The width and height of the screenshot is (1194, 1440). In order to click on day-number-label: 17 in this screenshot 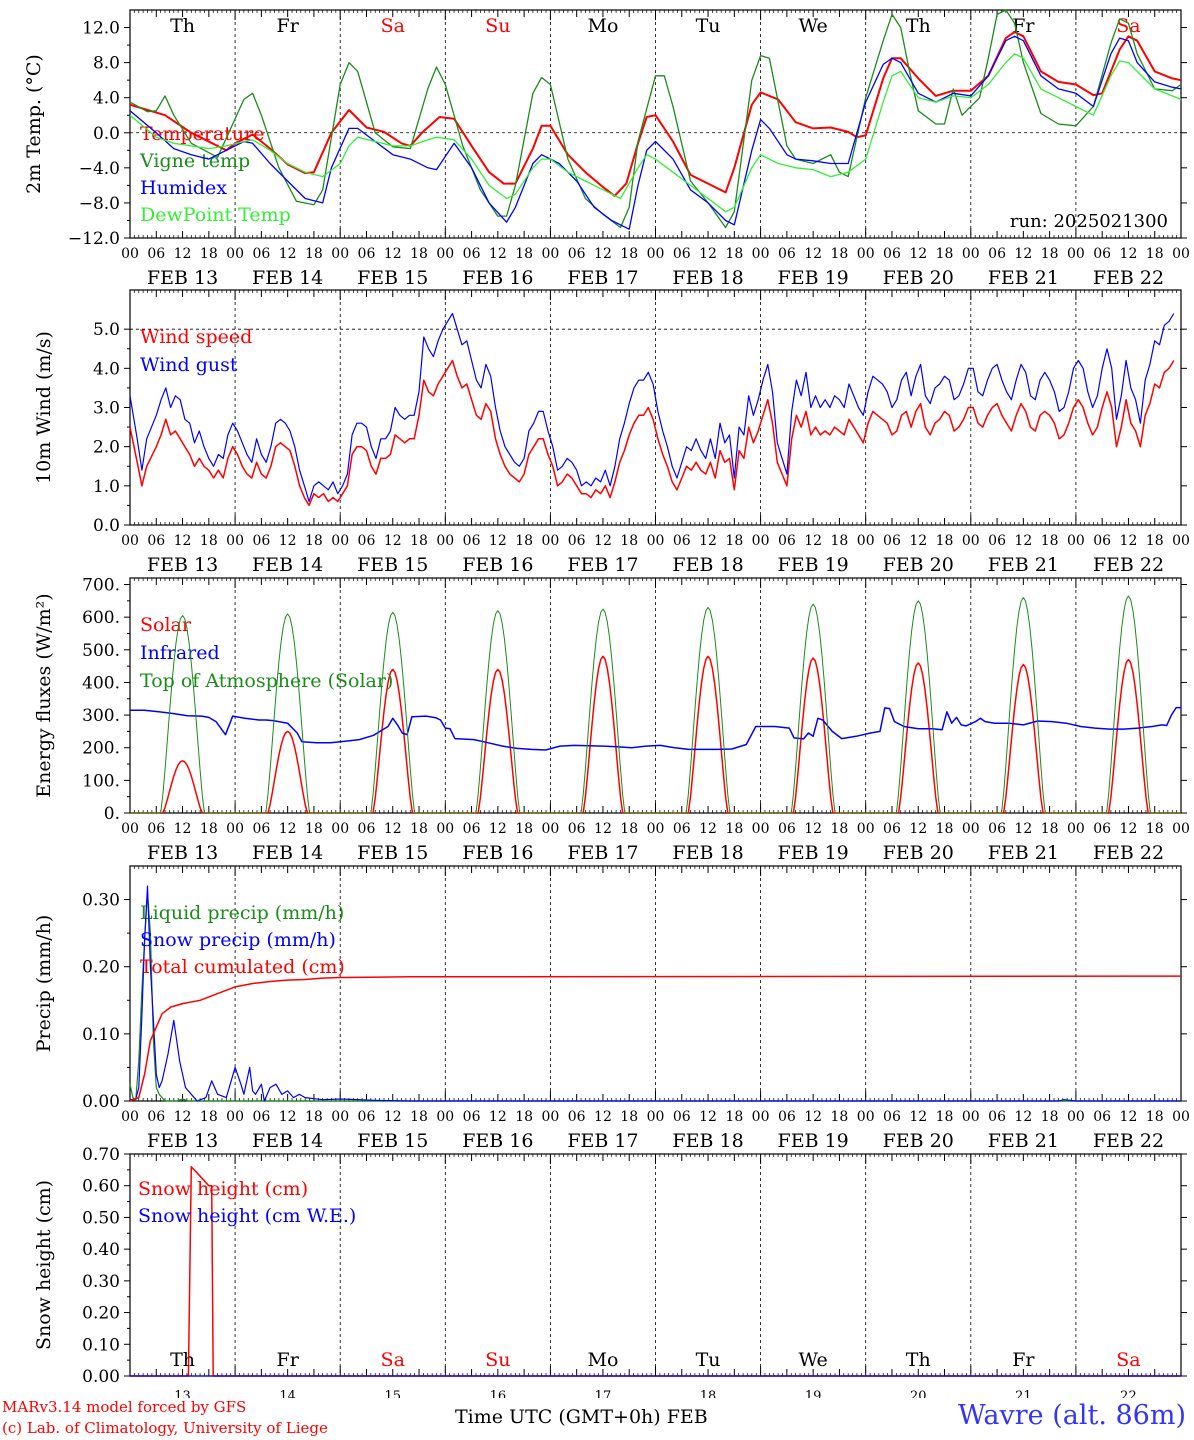, I will do `click(603, 1393)`.